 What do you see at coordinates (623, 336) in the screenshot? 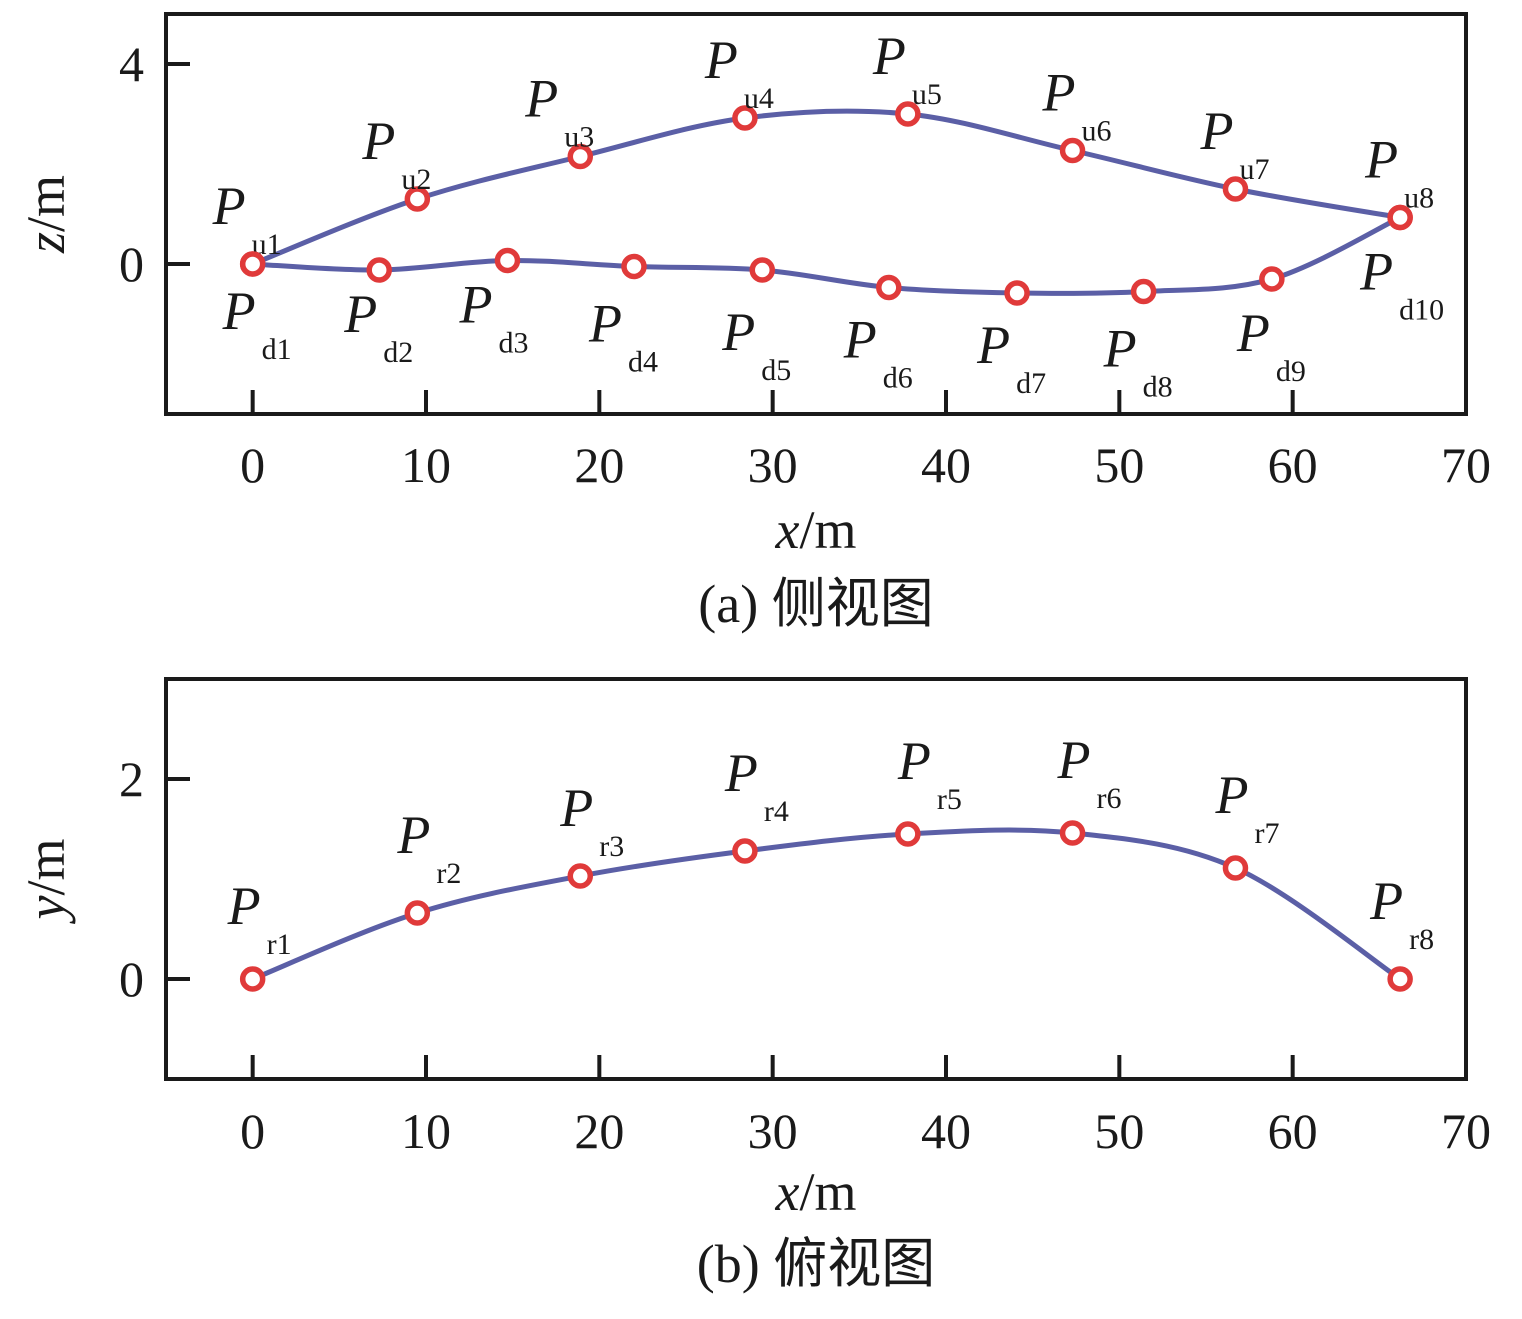
I see `point-label: Pd4` at bounding box center [623, 336].